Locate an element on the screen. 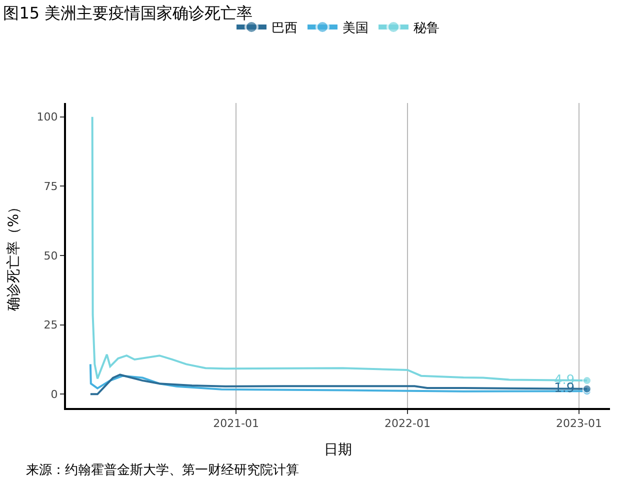  x-tick-label: 2022-01 is located at coordinates (407, 423).